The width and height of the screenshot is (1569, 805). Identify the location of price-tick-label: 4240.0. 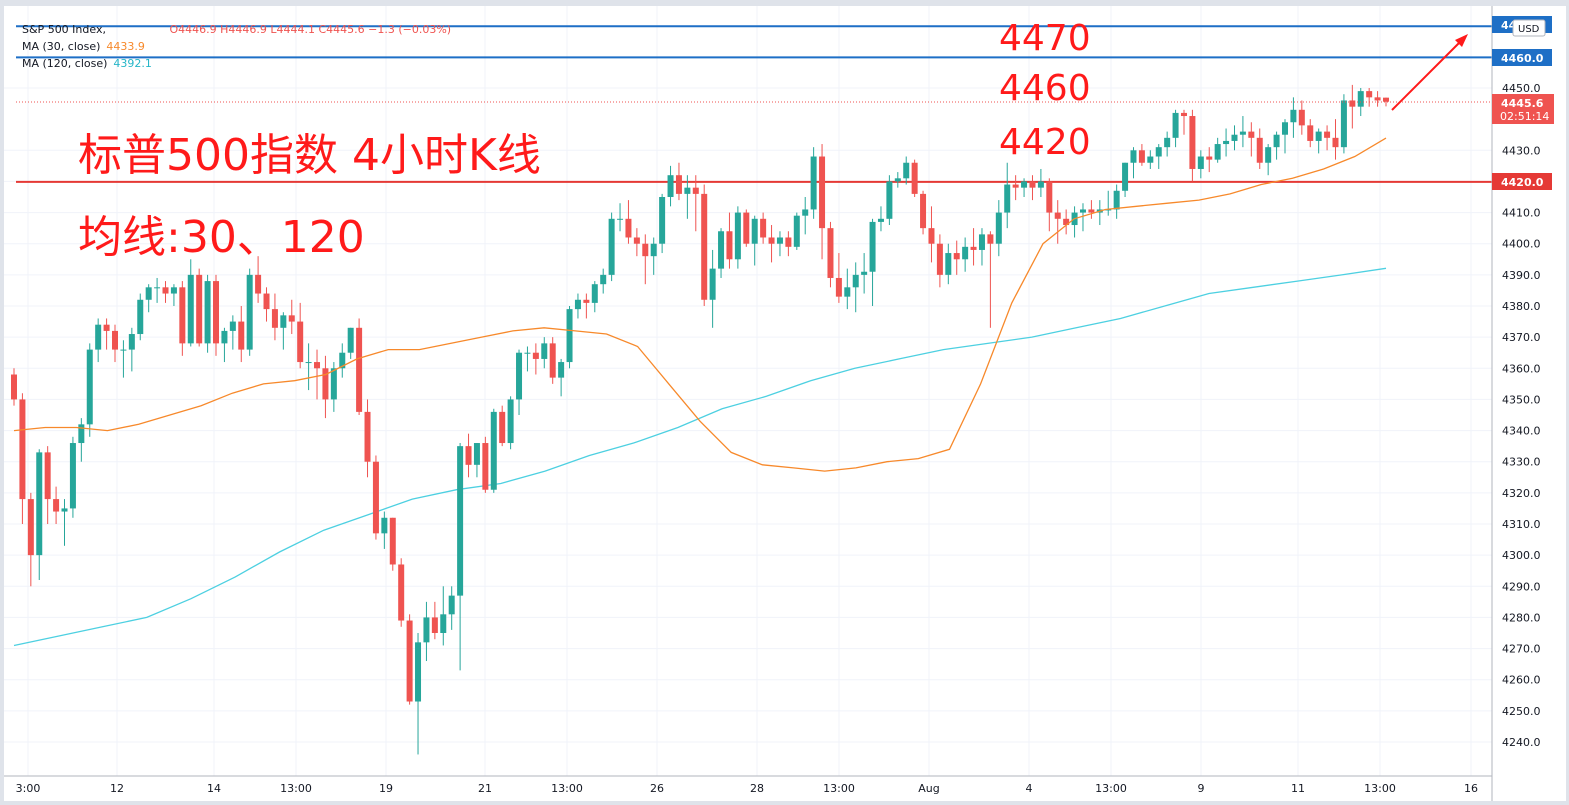
(1521, 742).